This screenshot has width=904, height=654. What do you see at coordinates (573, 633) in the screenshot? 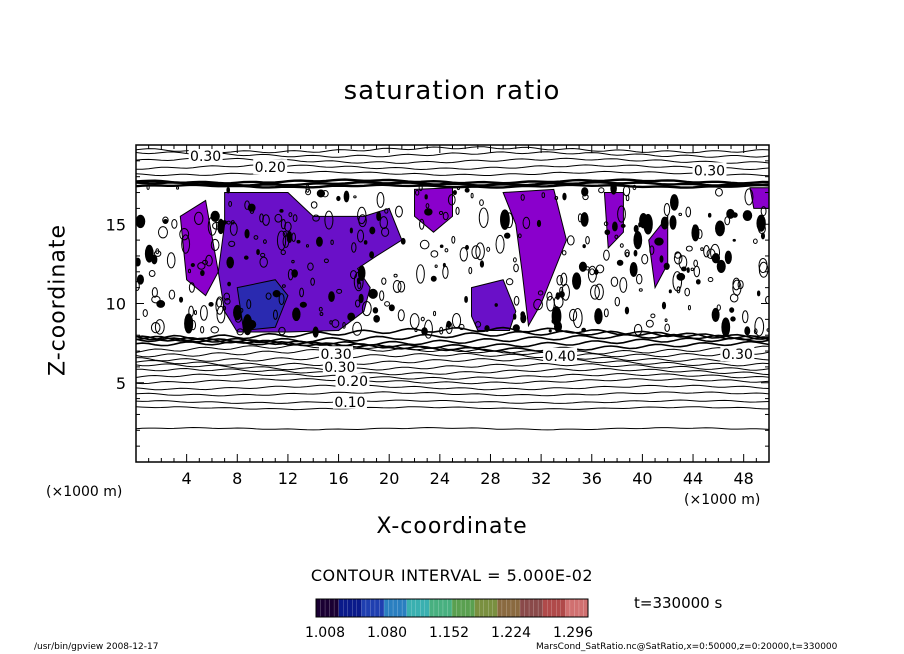
I see `colorbar-tick-label-4: 1.296` at bounding box center [573, 633].